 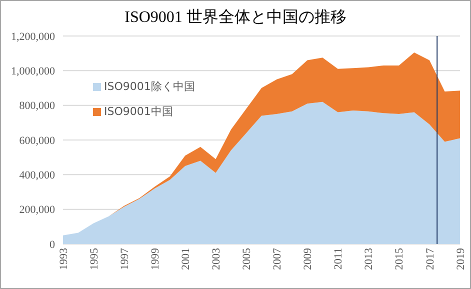 What do you see at coordinates (400, 259) in the screenshot?
I see `x-tick-label: 2015` at bounding box center [400, 259].